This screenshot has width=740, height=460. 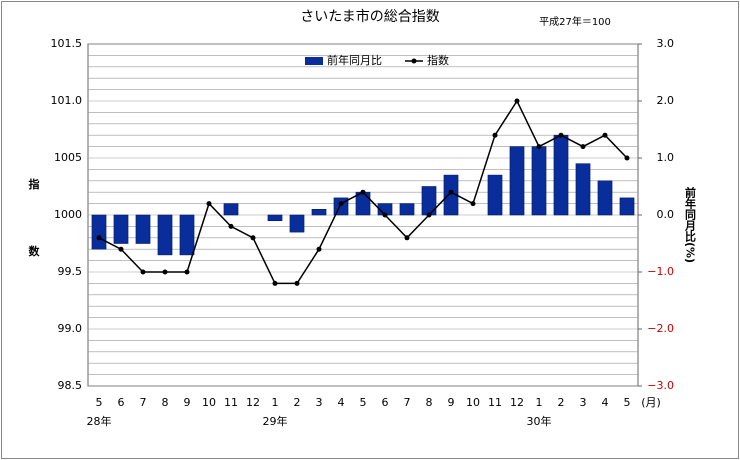 What do you see at coordinates (275, 421) in the screenshot?
I see `x-year-label: 29年` at bounding box center [275, 421].